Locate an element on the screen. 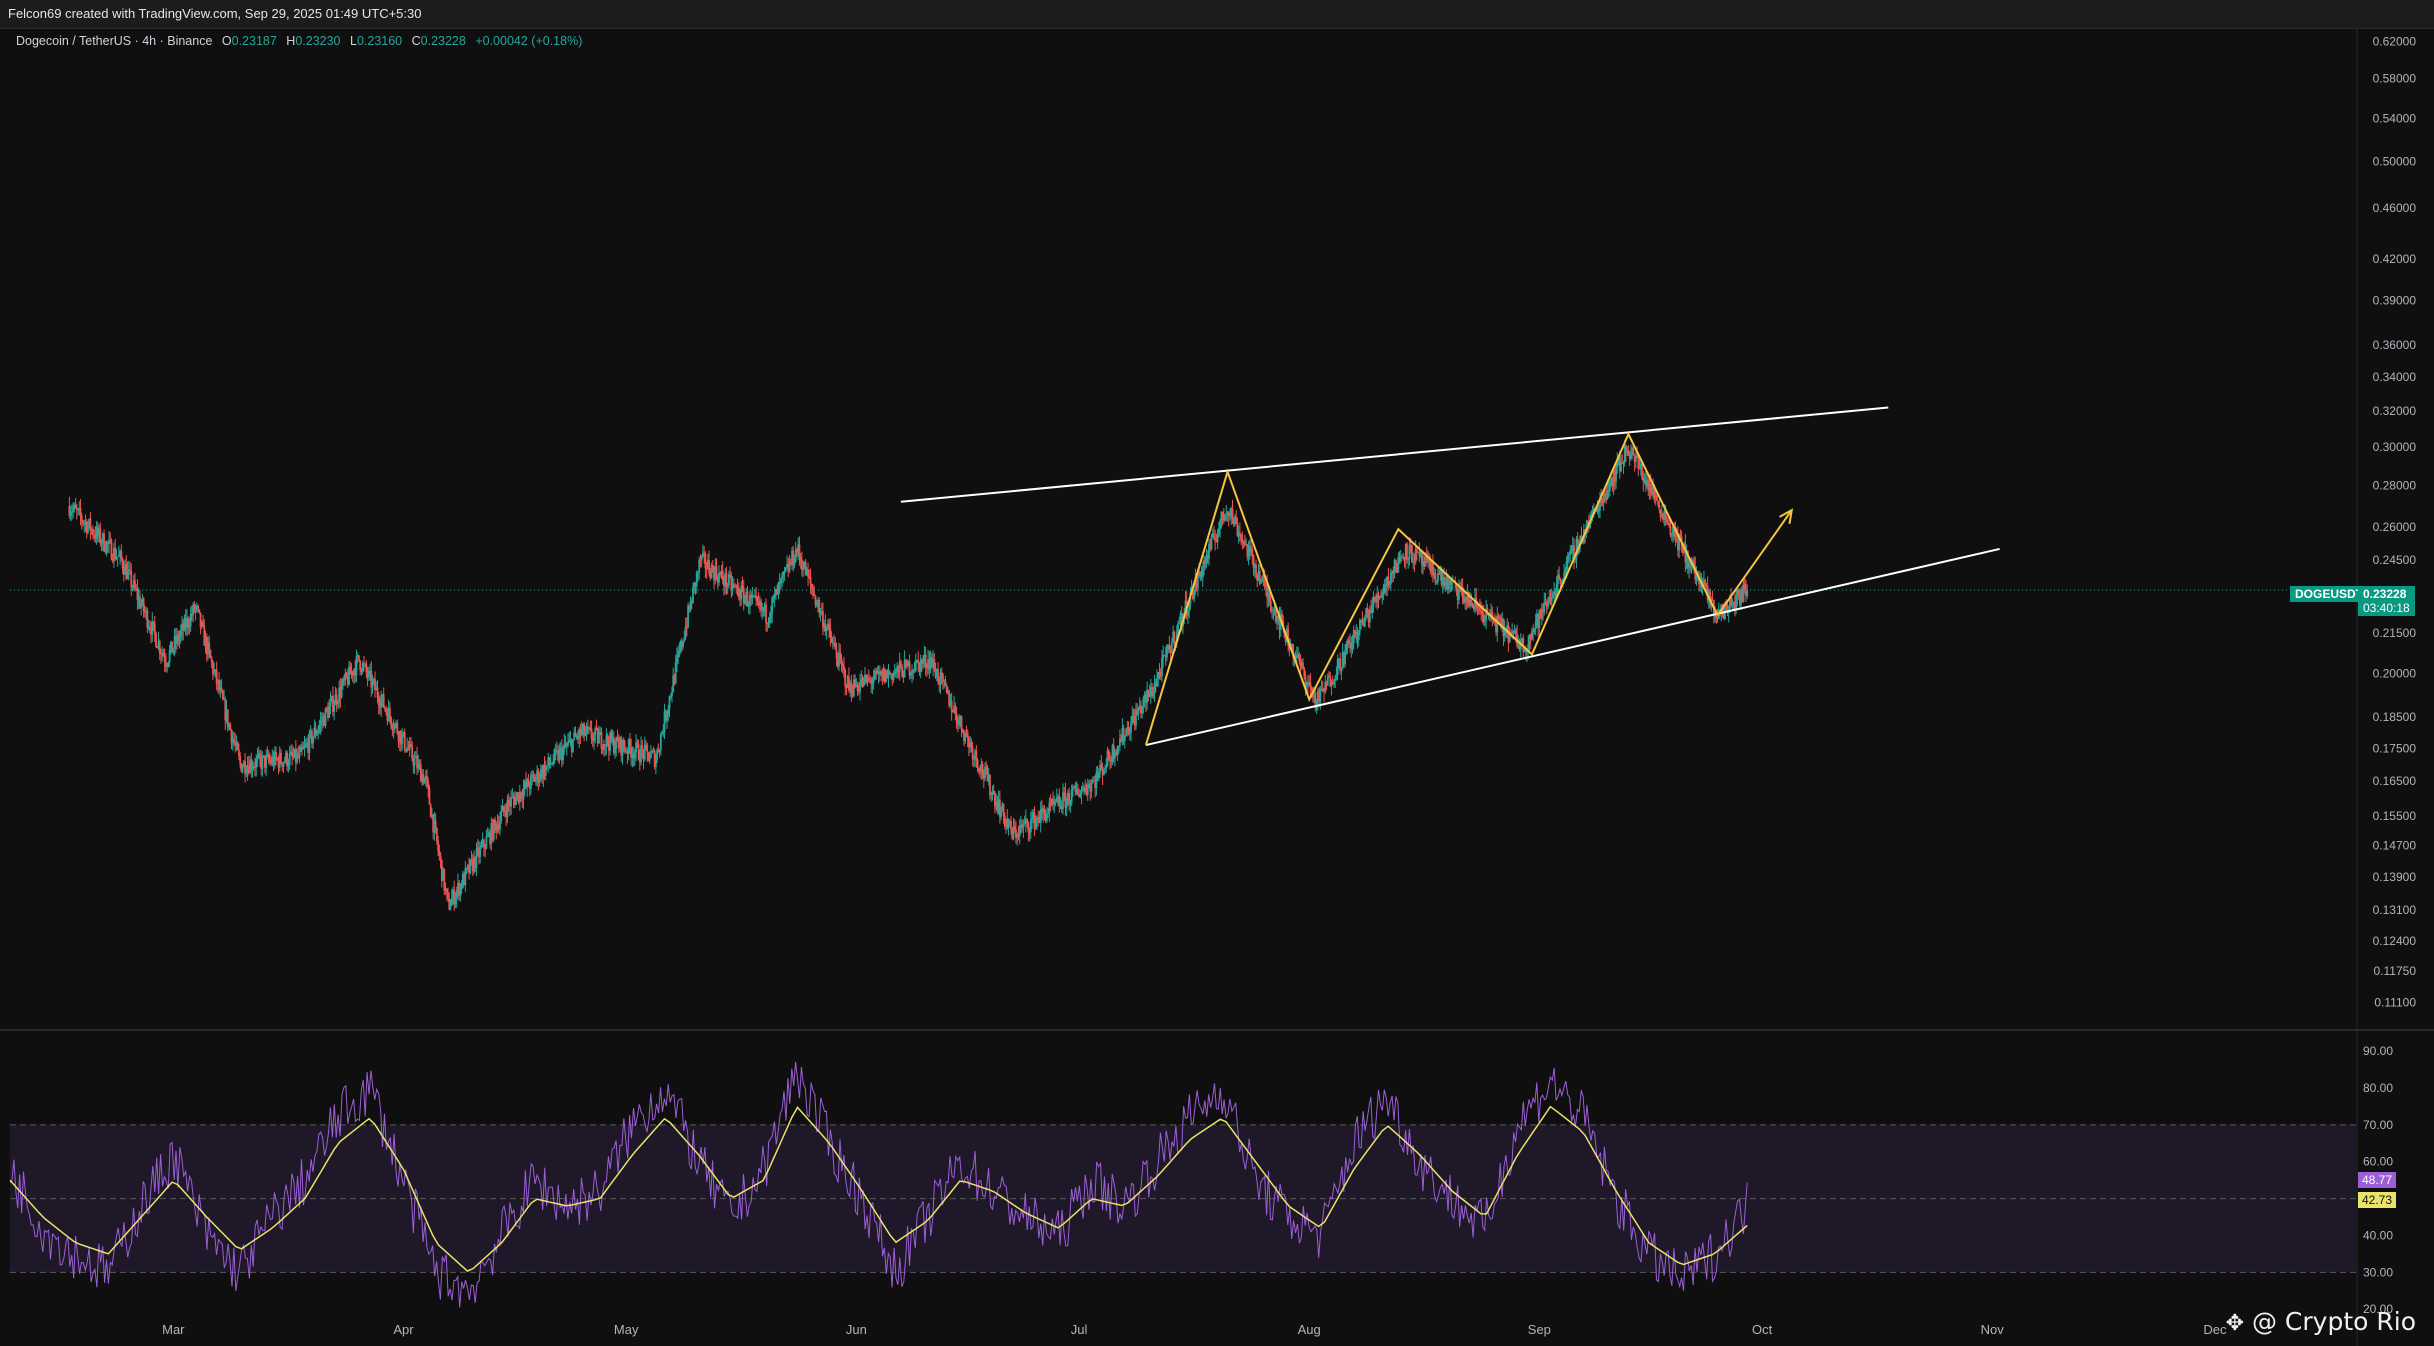 The height and width of the screenshot is (1346, 2434). high-label: H is located at coordinates (291, 41).